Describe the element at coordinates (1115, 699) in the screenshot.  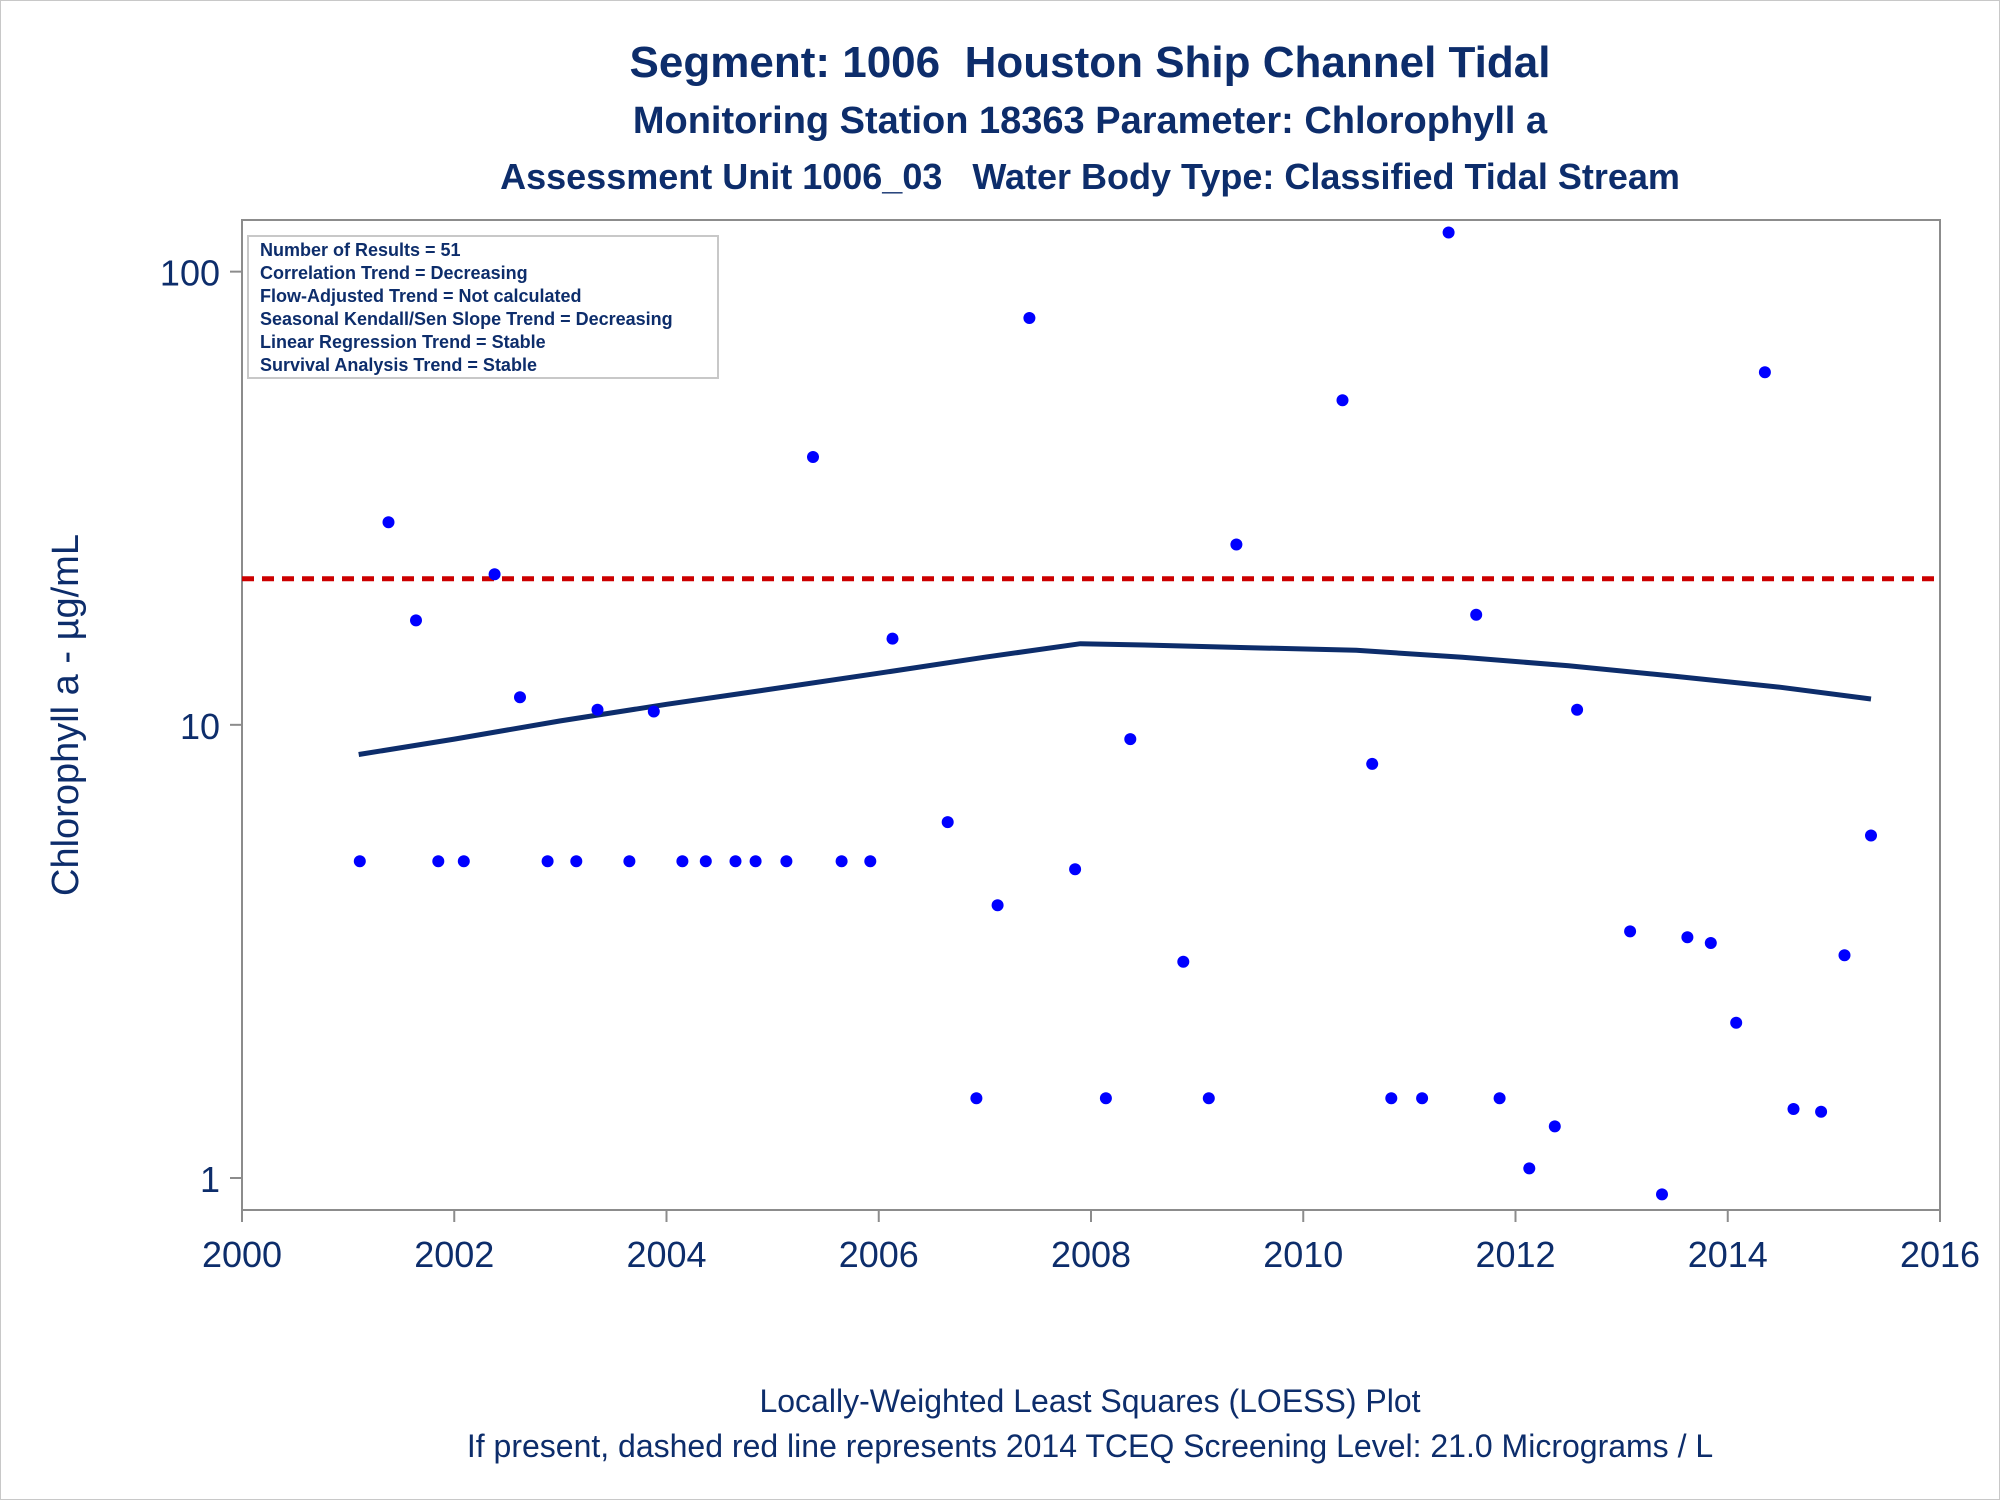
I see `loess-curve` at that location.